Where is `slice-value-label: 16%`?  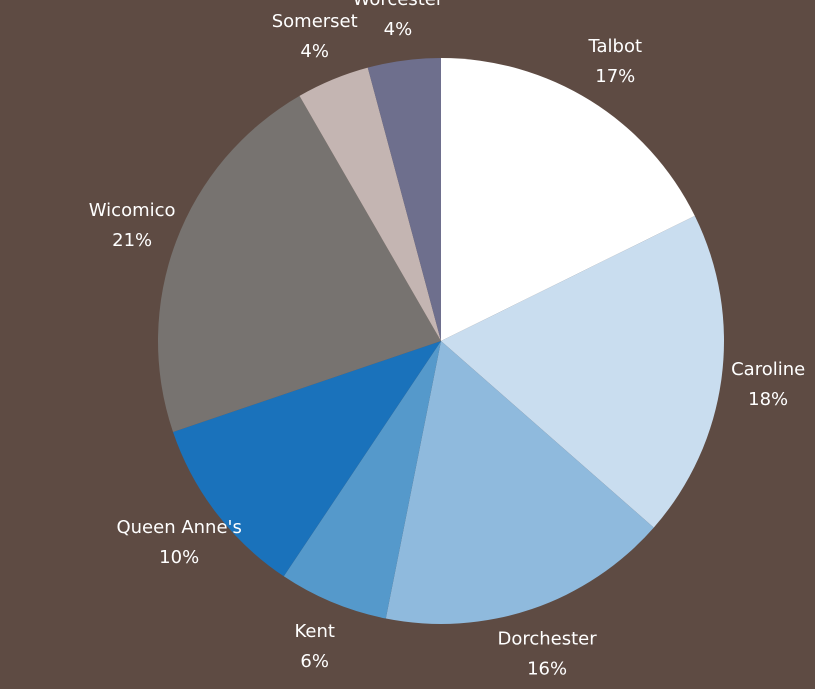 slice-value-label: 16% is located at coordinates (547, 668).